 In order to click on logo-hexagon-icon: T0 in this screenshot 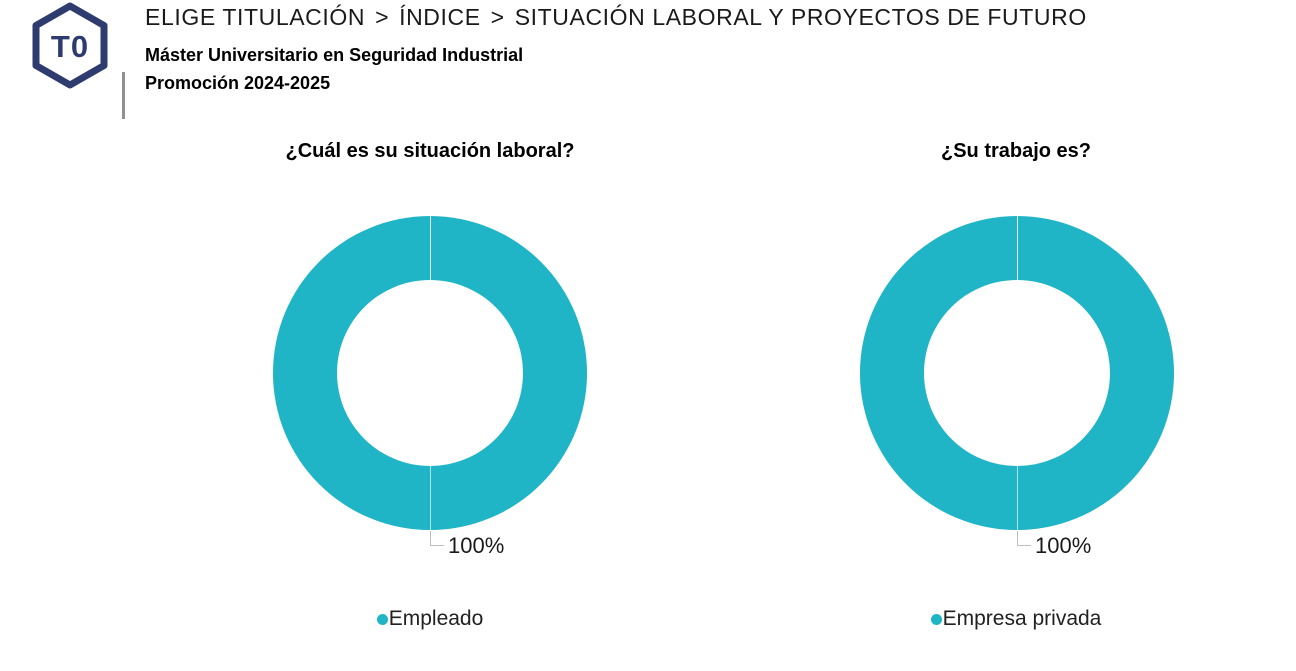, I will do `click(70, 45)`.